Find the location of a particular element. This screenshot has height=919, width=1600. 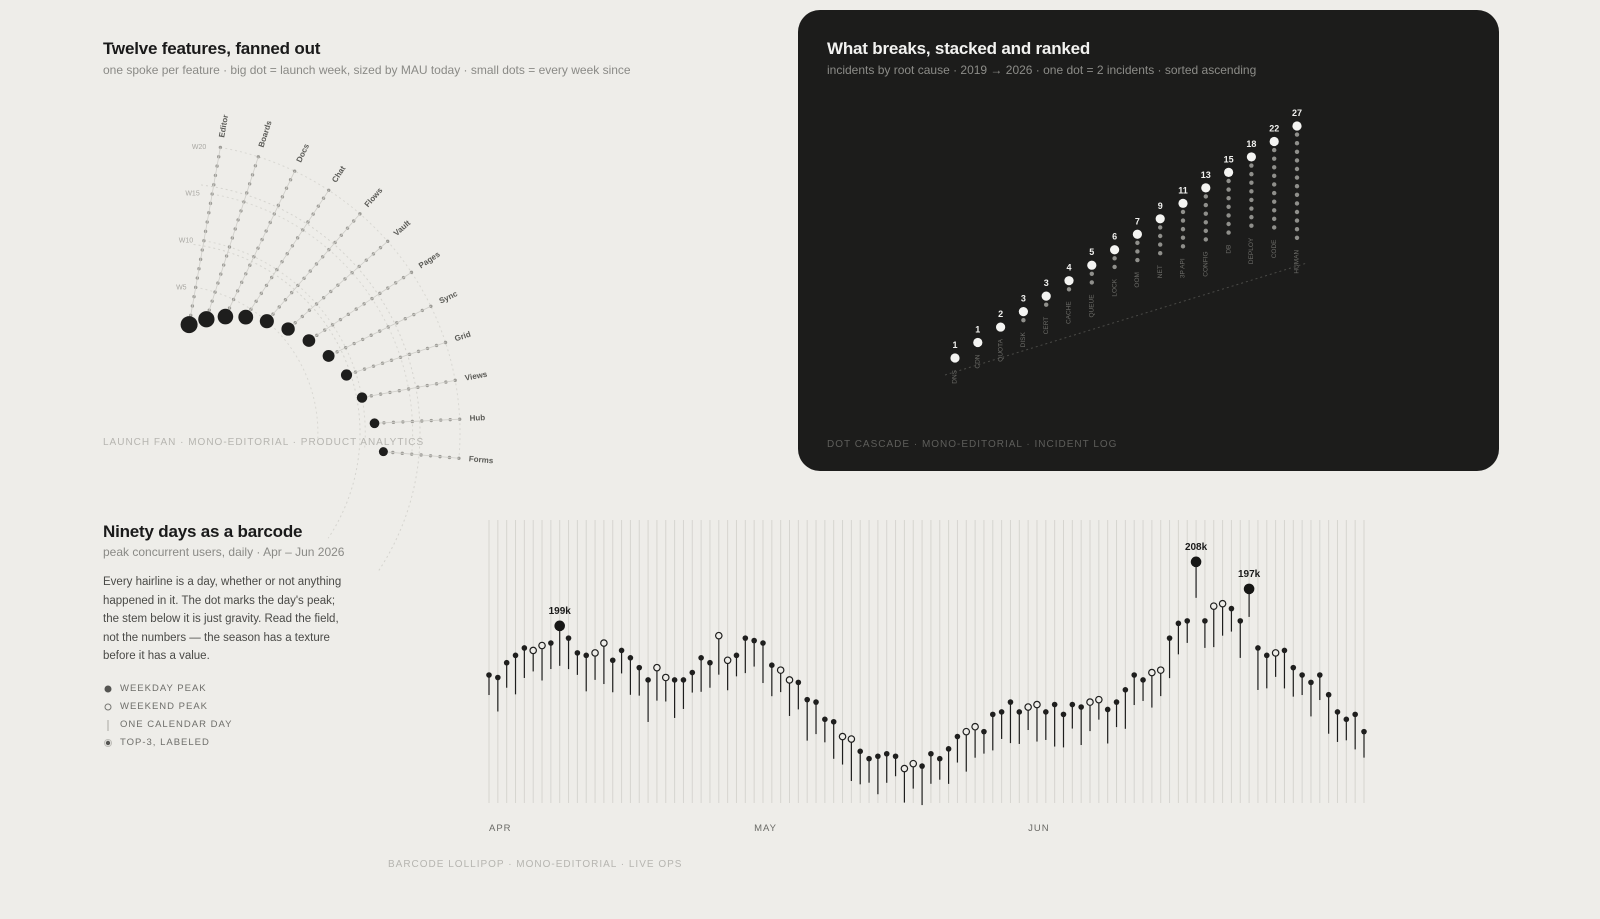

cascade-value-label: 11 is located at coordinates (1183, 190).